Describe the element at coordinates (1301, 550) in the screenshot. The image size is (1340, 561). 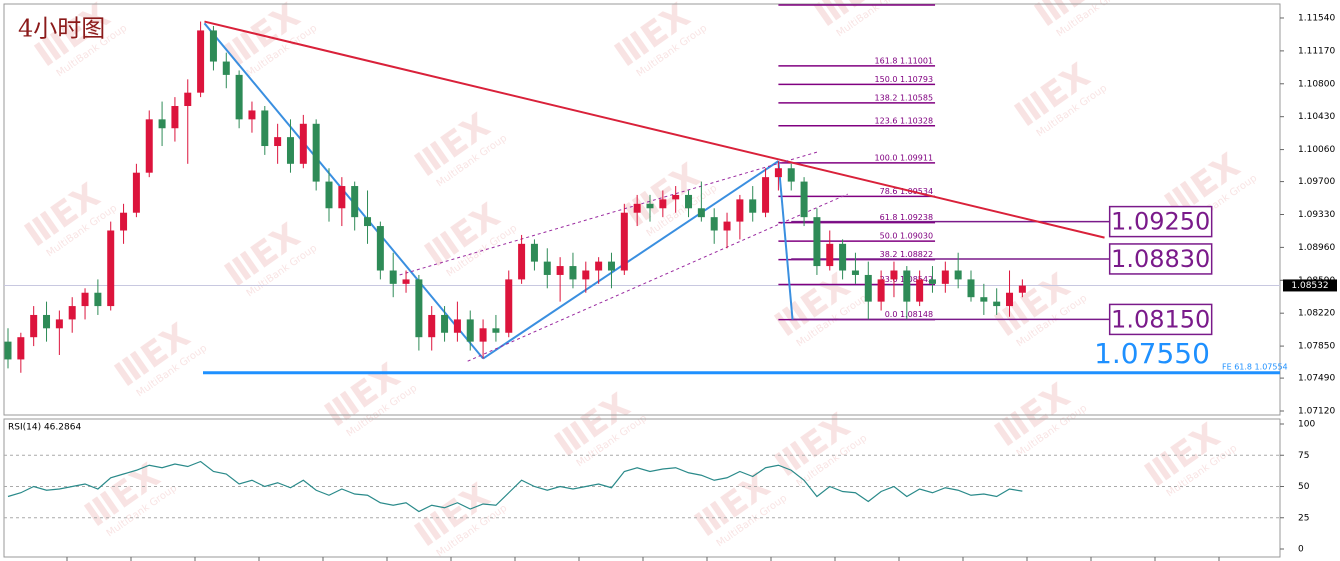
I see `rsi-tick-label: 0` at that location.